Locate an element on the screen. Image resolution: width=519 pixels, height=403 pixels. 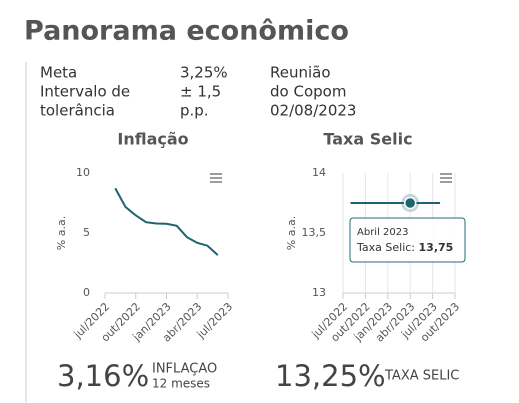
overlay: Abril 2023 Taxa Selic: 13,75 is located at coordinates (407, 228).